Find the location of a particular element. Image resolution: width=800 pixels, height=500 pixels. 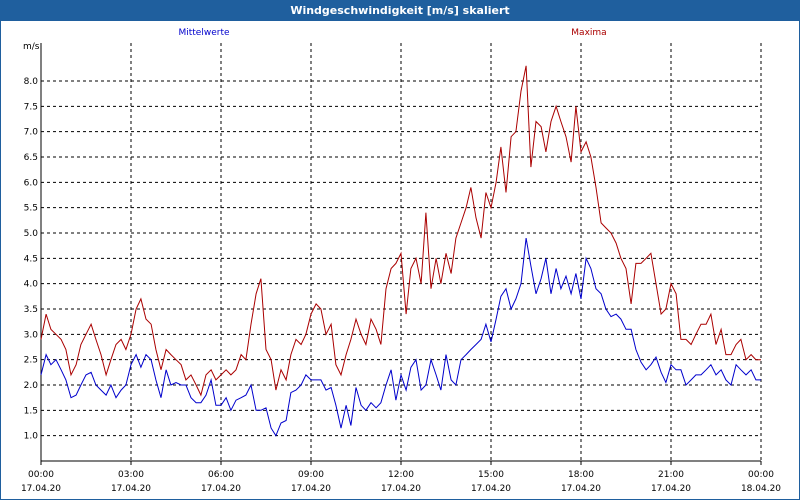

x-tick-time-label: 15:00 is located at coordinates (491, 475).